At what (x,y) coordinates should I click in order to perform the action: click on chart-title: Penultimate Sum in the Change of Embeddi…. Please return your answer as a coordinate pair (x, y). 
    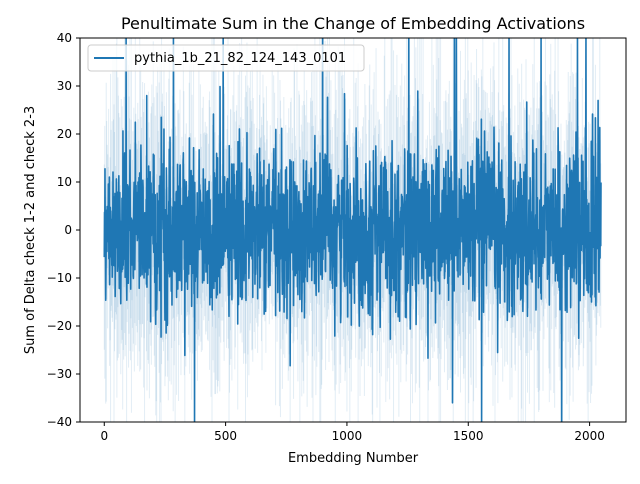
    Looking at the image, I should click on (353, 23).